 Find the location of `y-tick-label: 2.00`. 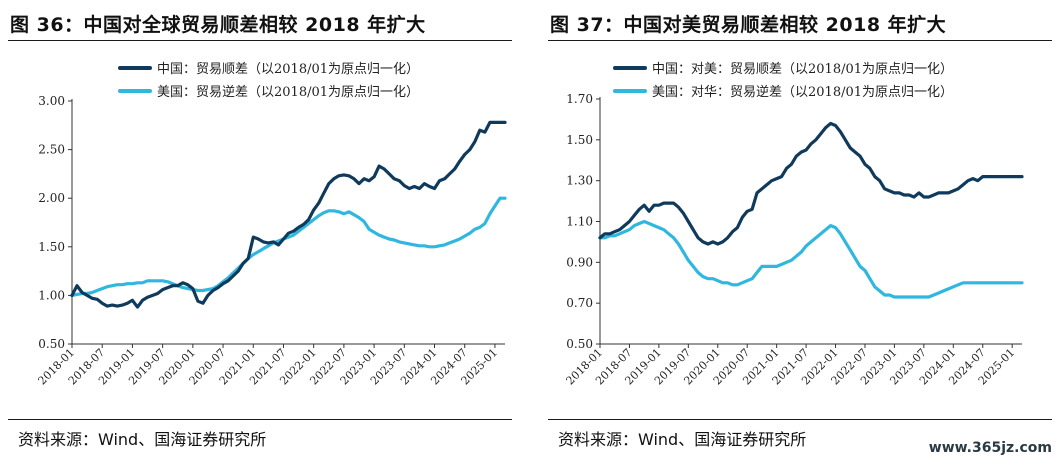

y-tick-label: 2.00 is located at coordinates (51, 198).